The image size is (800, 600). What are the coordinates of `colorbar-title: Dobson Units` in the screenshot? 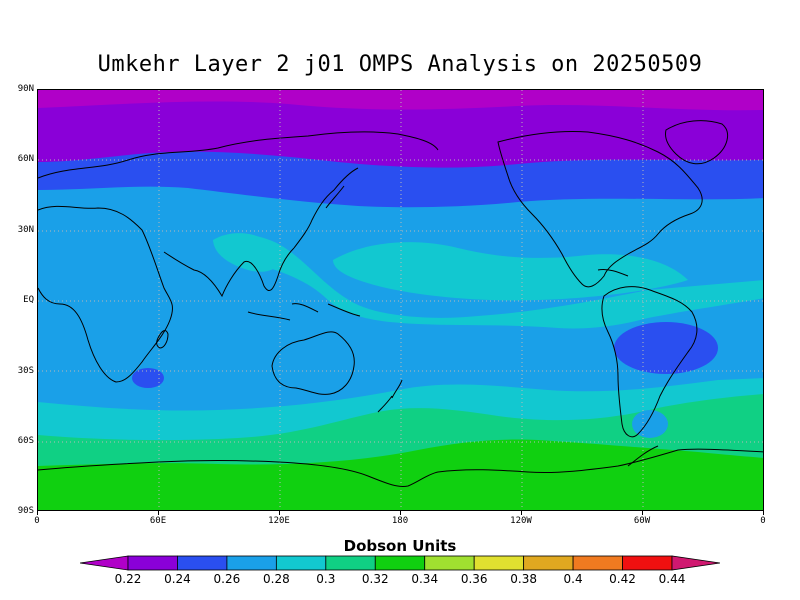 It's located at (400, 546).